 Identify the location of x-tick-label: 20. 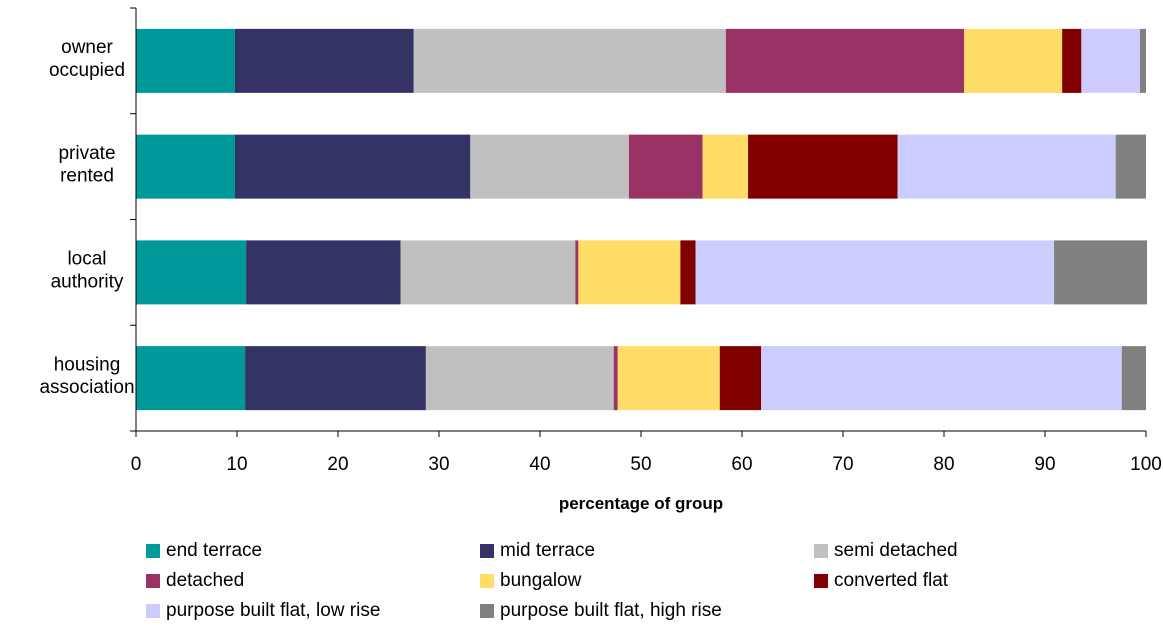
(337, 464).